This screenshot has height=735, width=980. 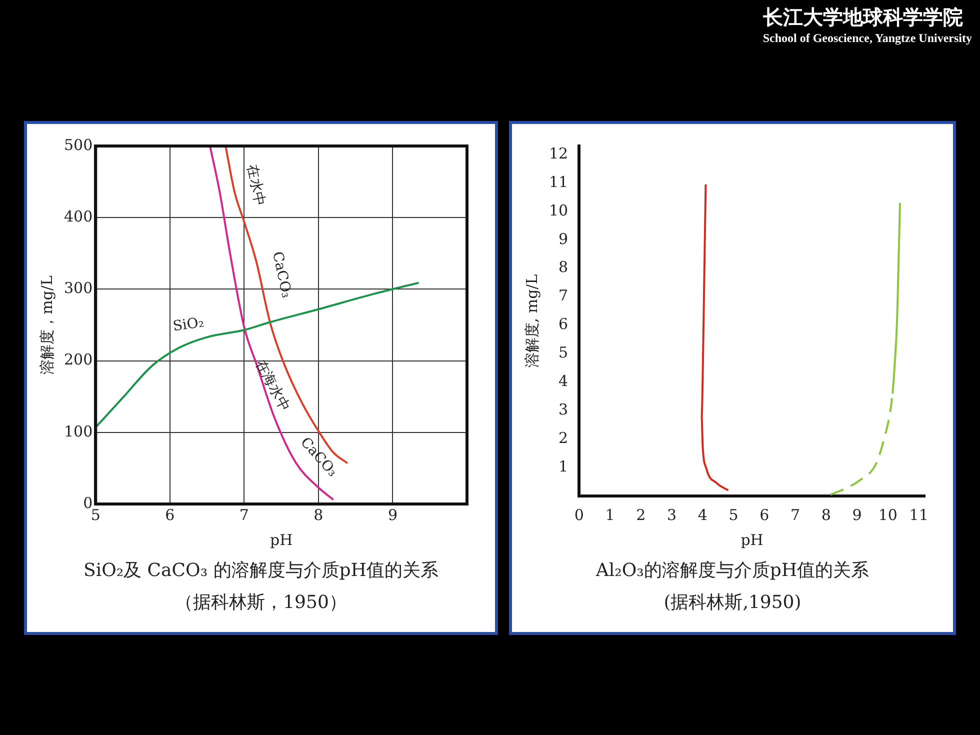 What do you see at coordinates (563, 437) in the screenshot?
I see `y-tick-label: 2` at bounding box center [563, 437].